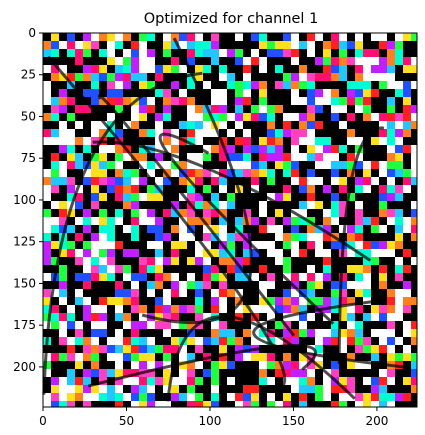 The height and width of the screenshot is (435, 425). I want to click on y-tick-label: 175, so click(24, 325).